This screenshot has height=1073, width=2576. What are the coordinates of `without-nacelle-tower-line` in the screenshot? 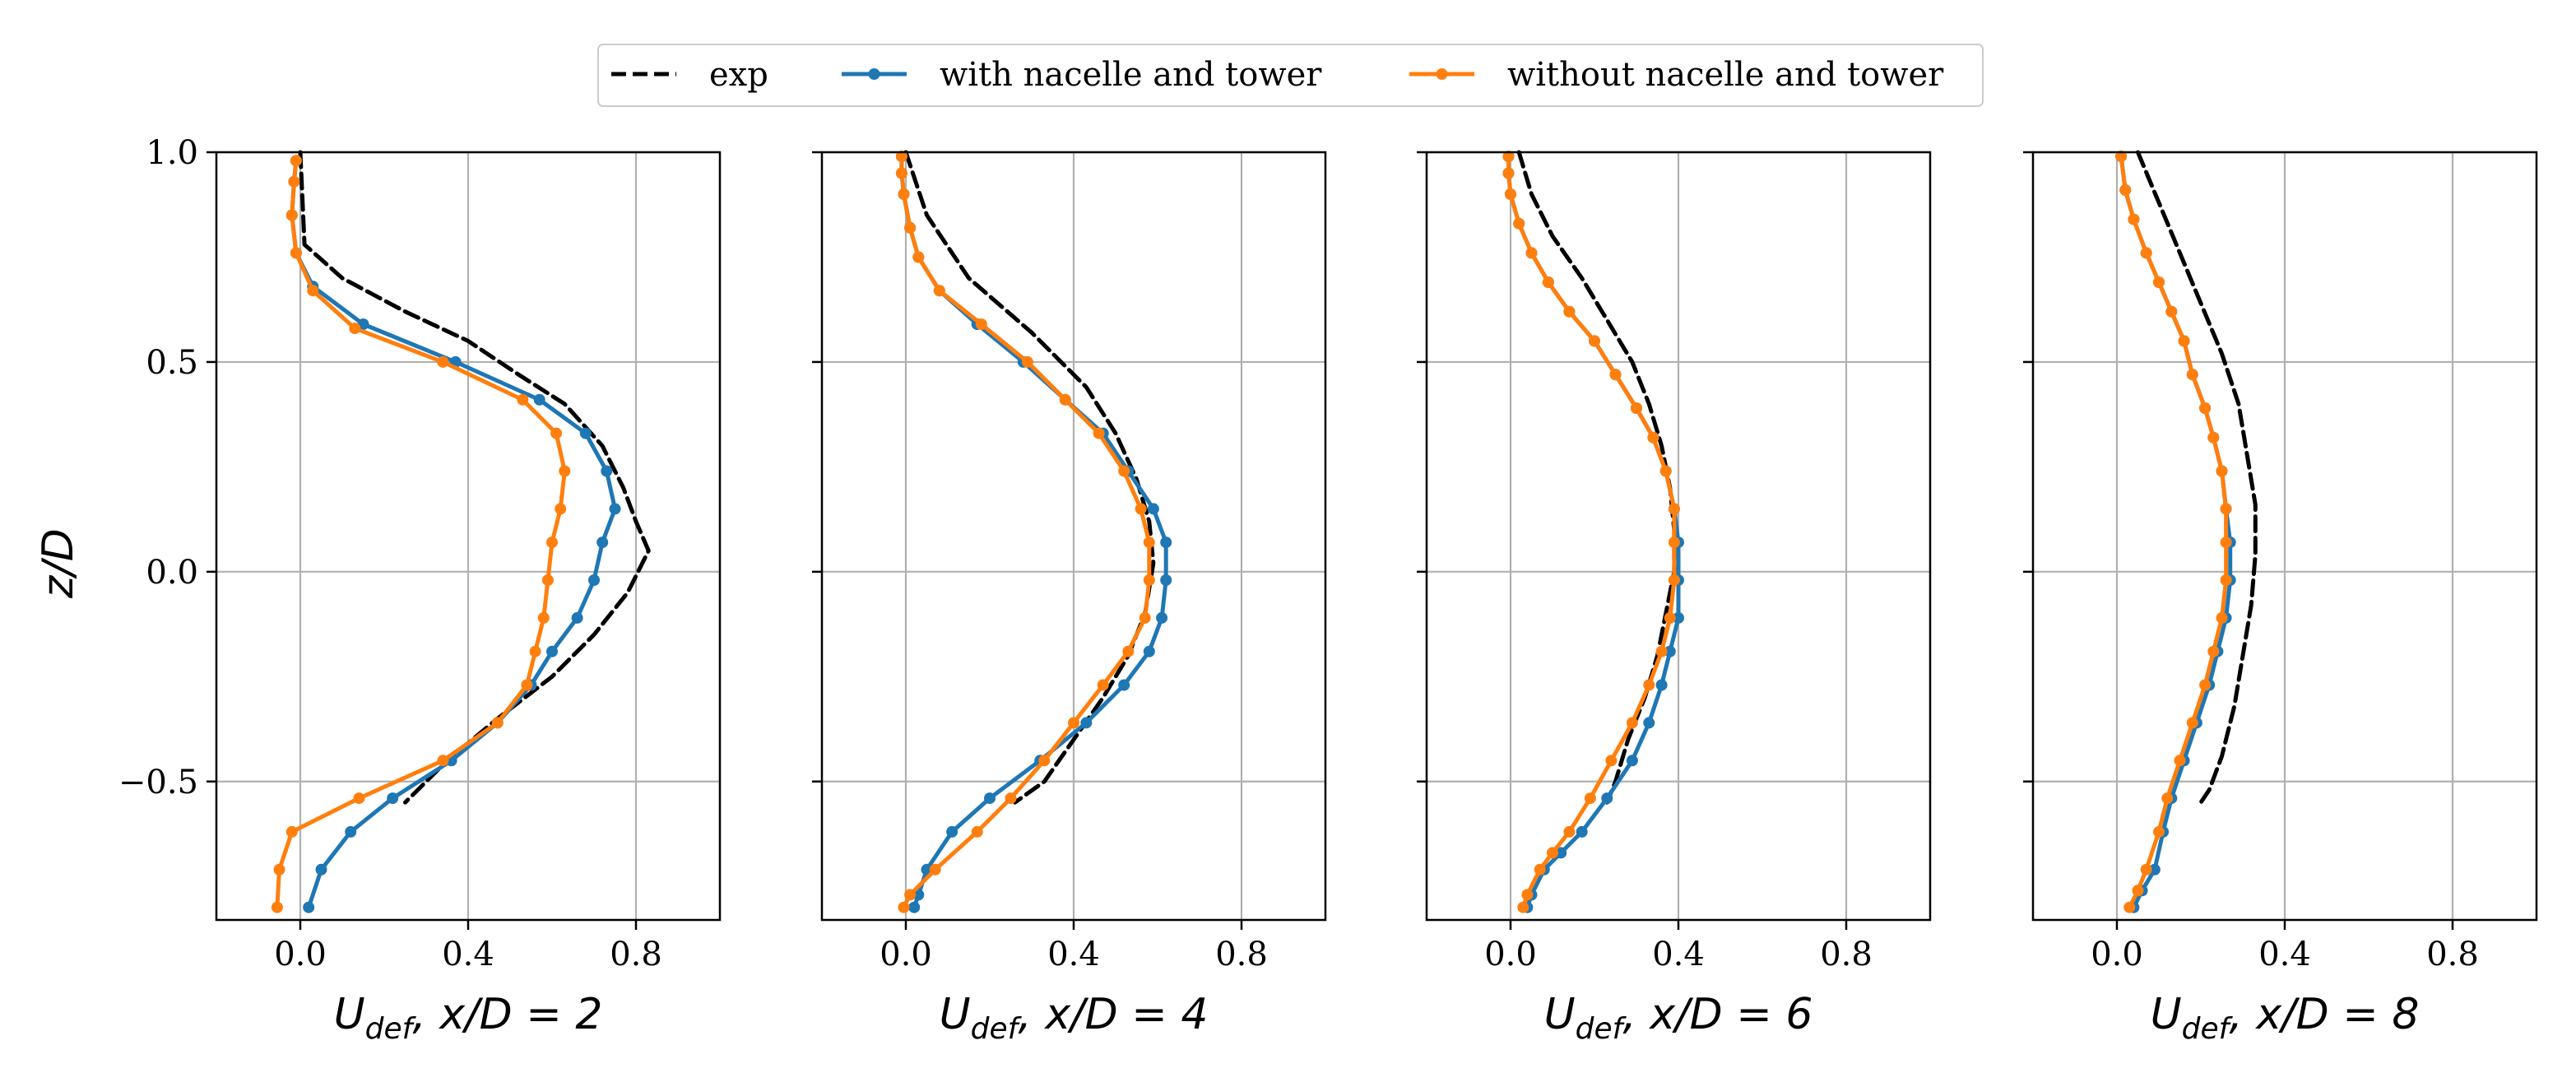 It's located at (421, 534).